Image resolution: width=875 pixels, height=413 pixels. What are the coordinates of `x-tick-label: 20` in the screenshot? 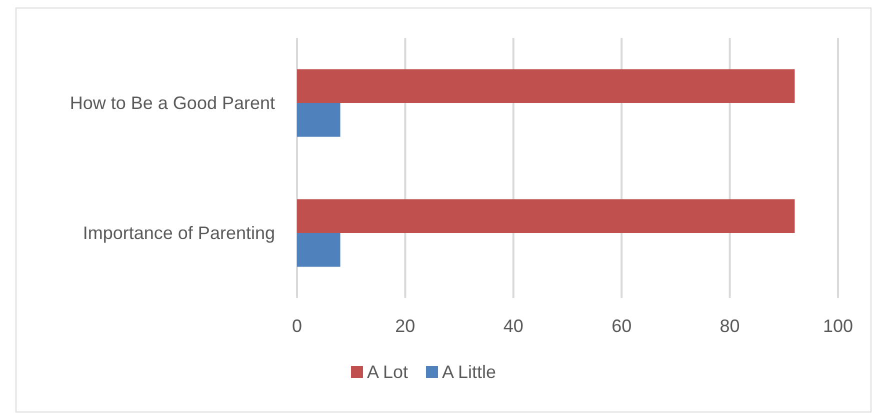 It's located at (405, 326).